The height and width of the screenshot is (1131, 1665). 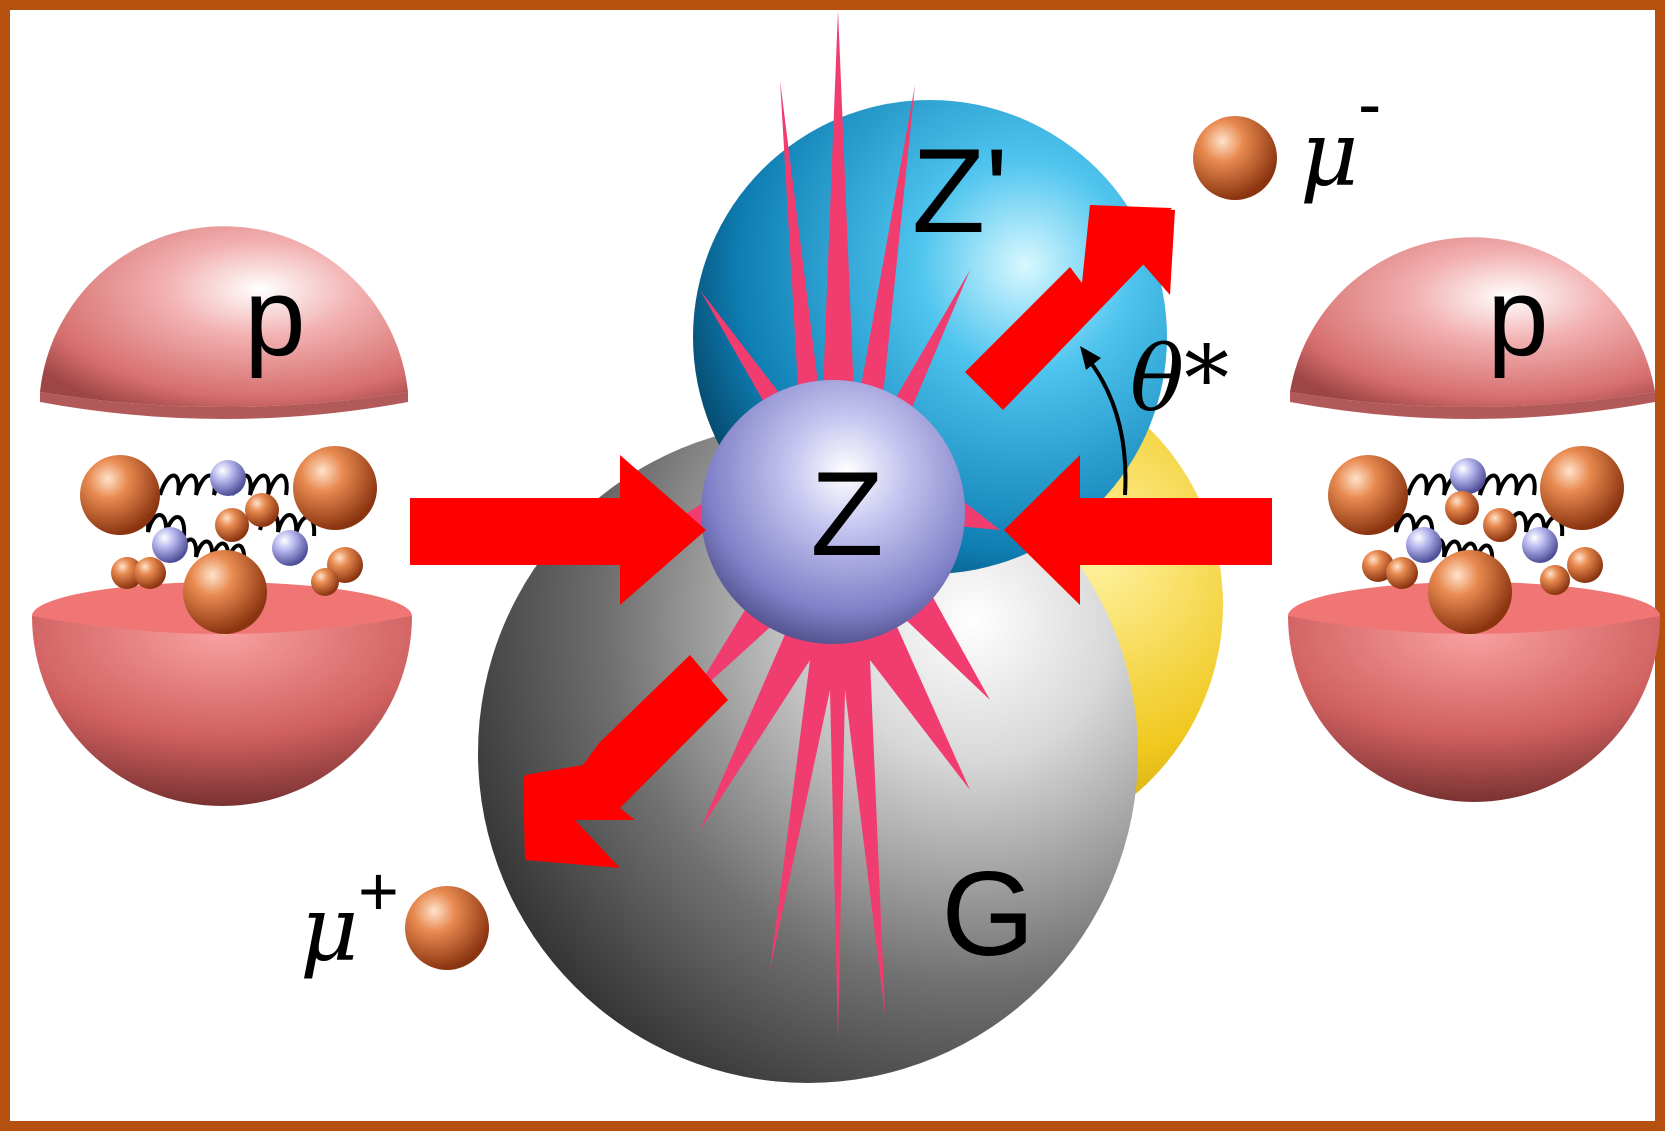 What do you see at coordinates (1235, 158) in the screenshot?
I see `muon-minus-ball` at bounding box center [1235, 158].